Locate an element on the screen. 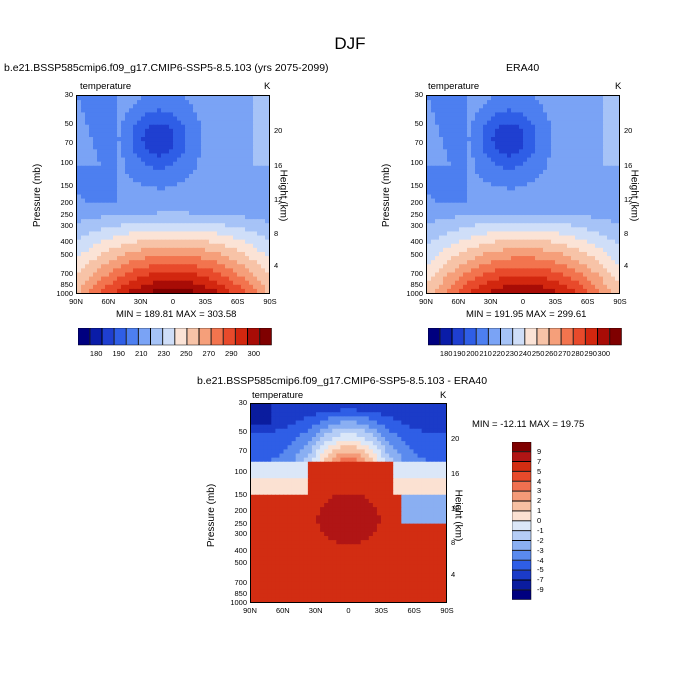 This screenshot has height=700, width=700. p2-rtick: 16 is located at coordinates (628, 165).